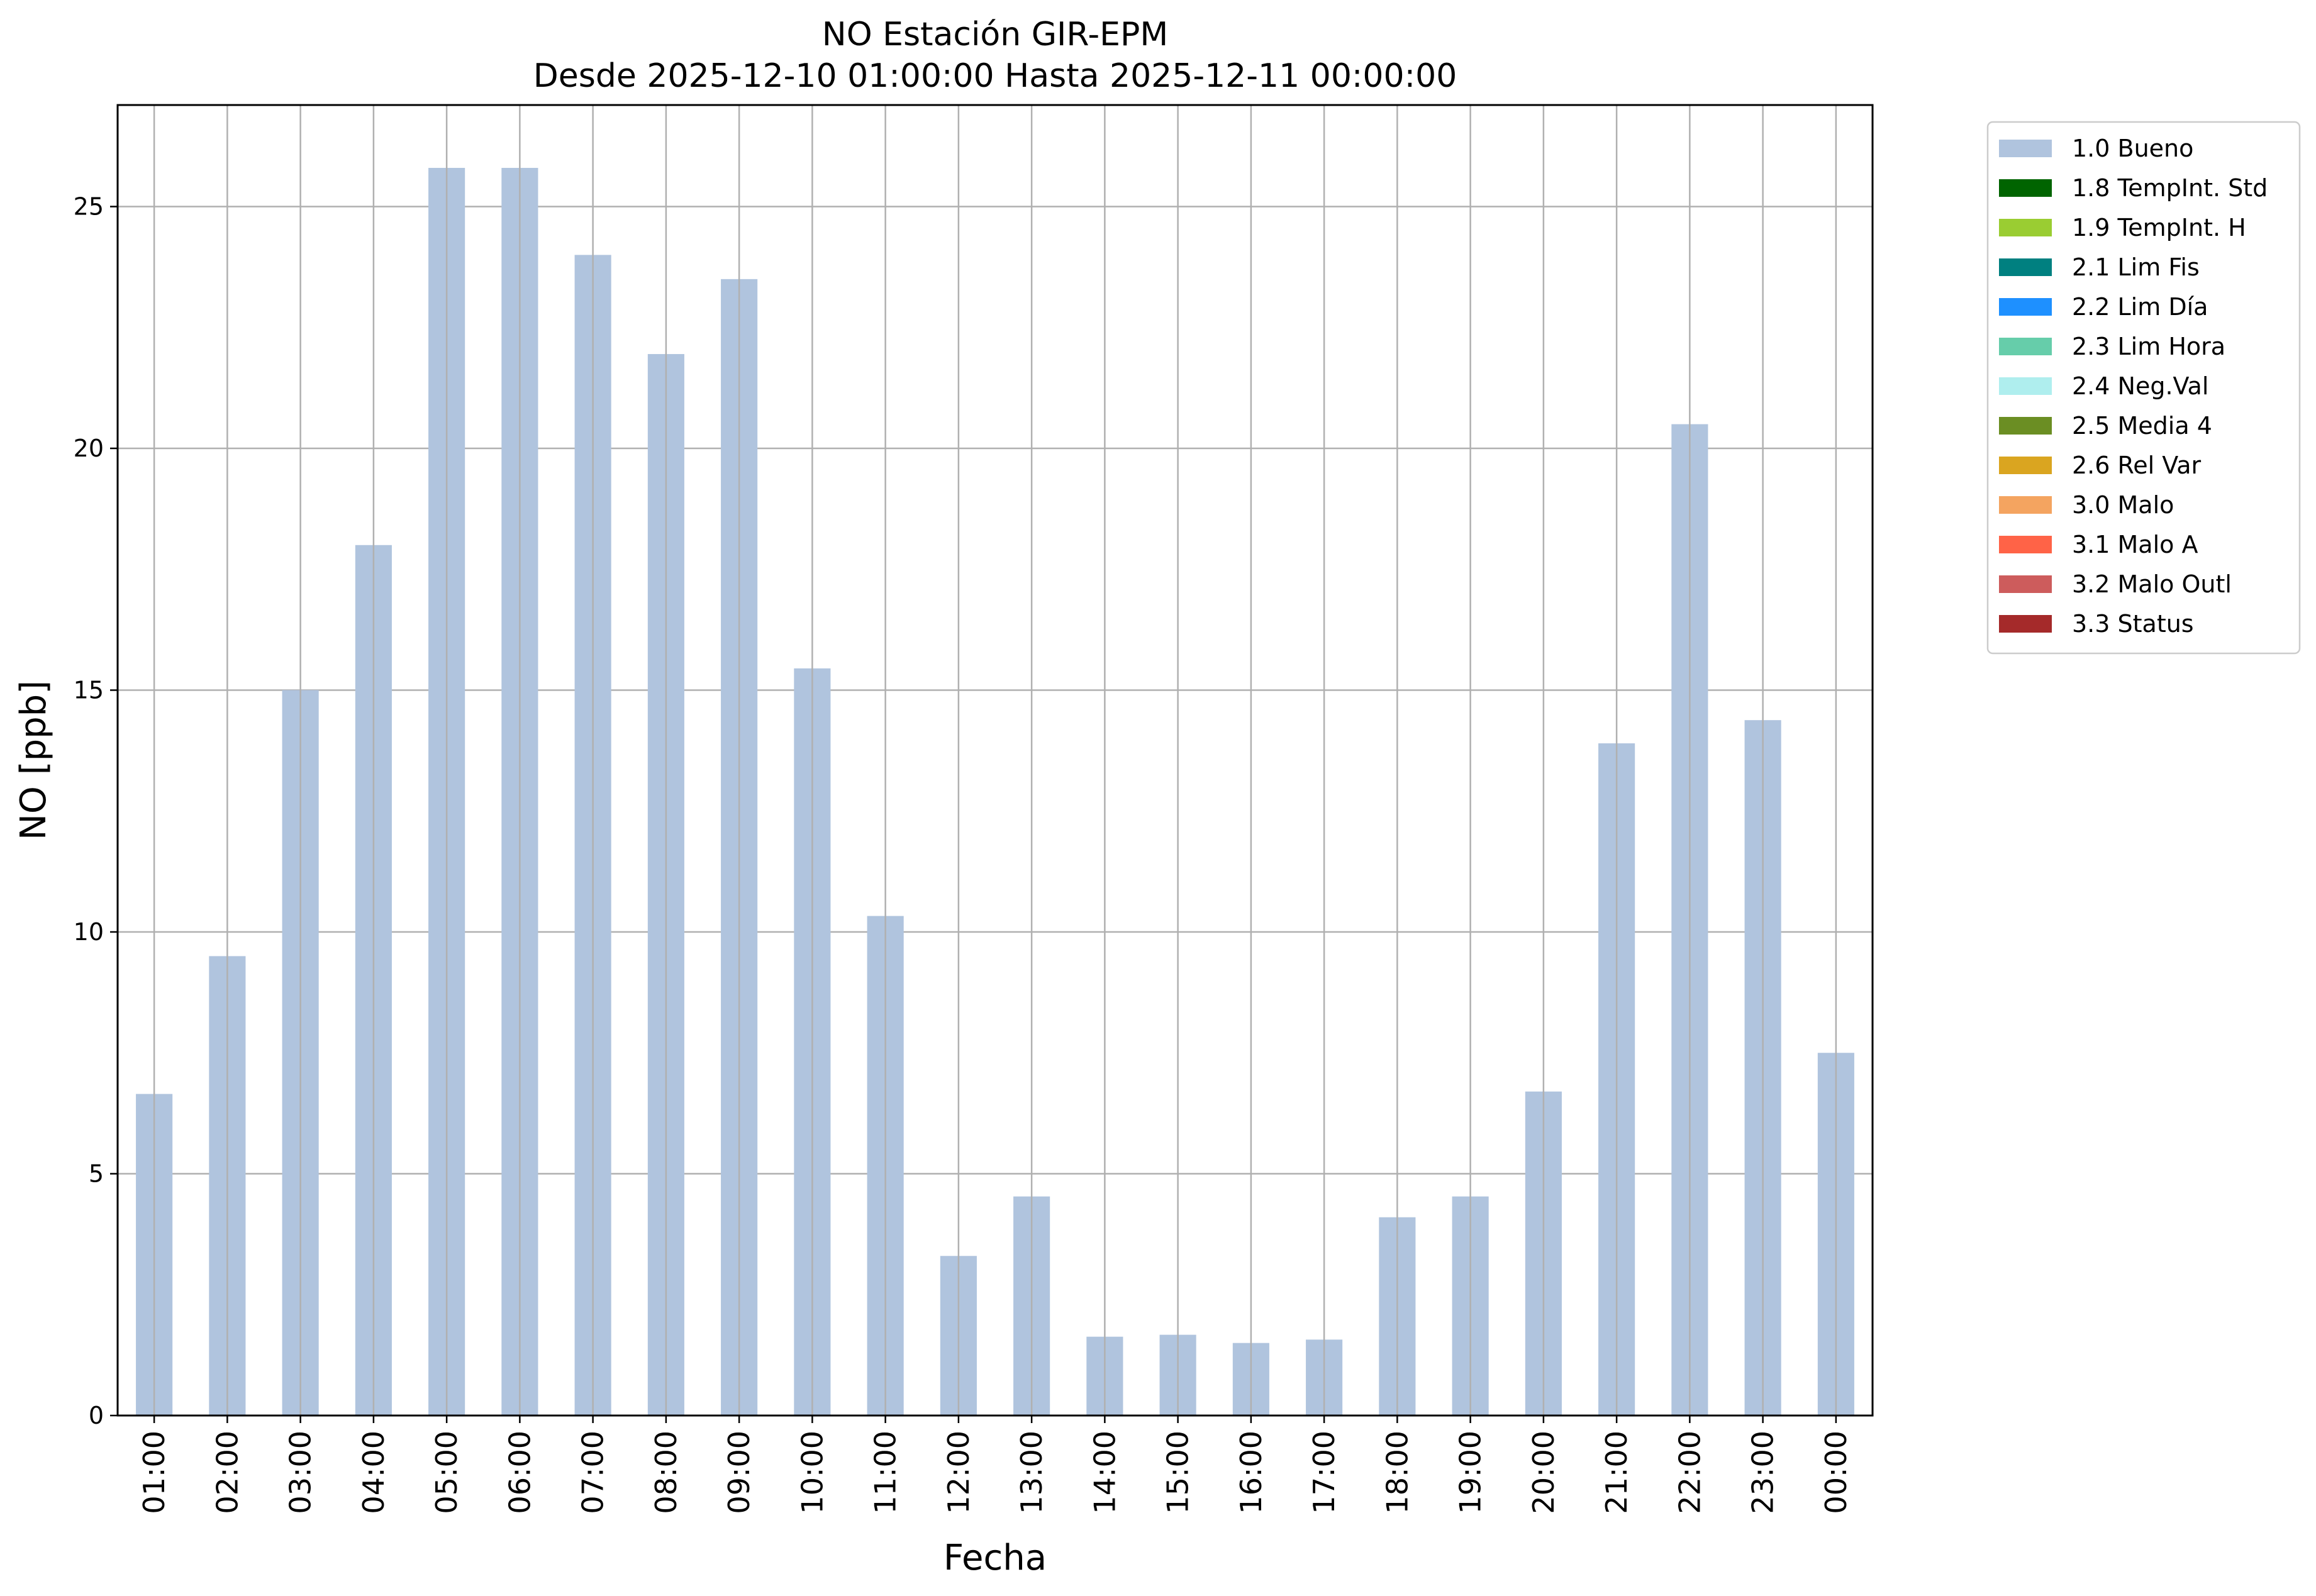  What do you see at coordinates (1689, 1472) in the screenshot?
I see `x-tick-label: 22:00` at bounding box center [1689, 1472].